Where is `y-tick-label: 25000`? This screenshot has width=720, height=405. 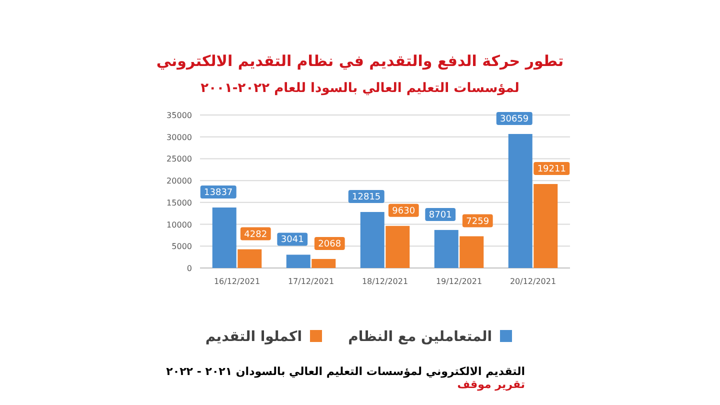
y-tick-label: 25000 is located at coordinates (179, 159).